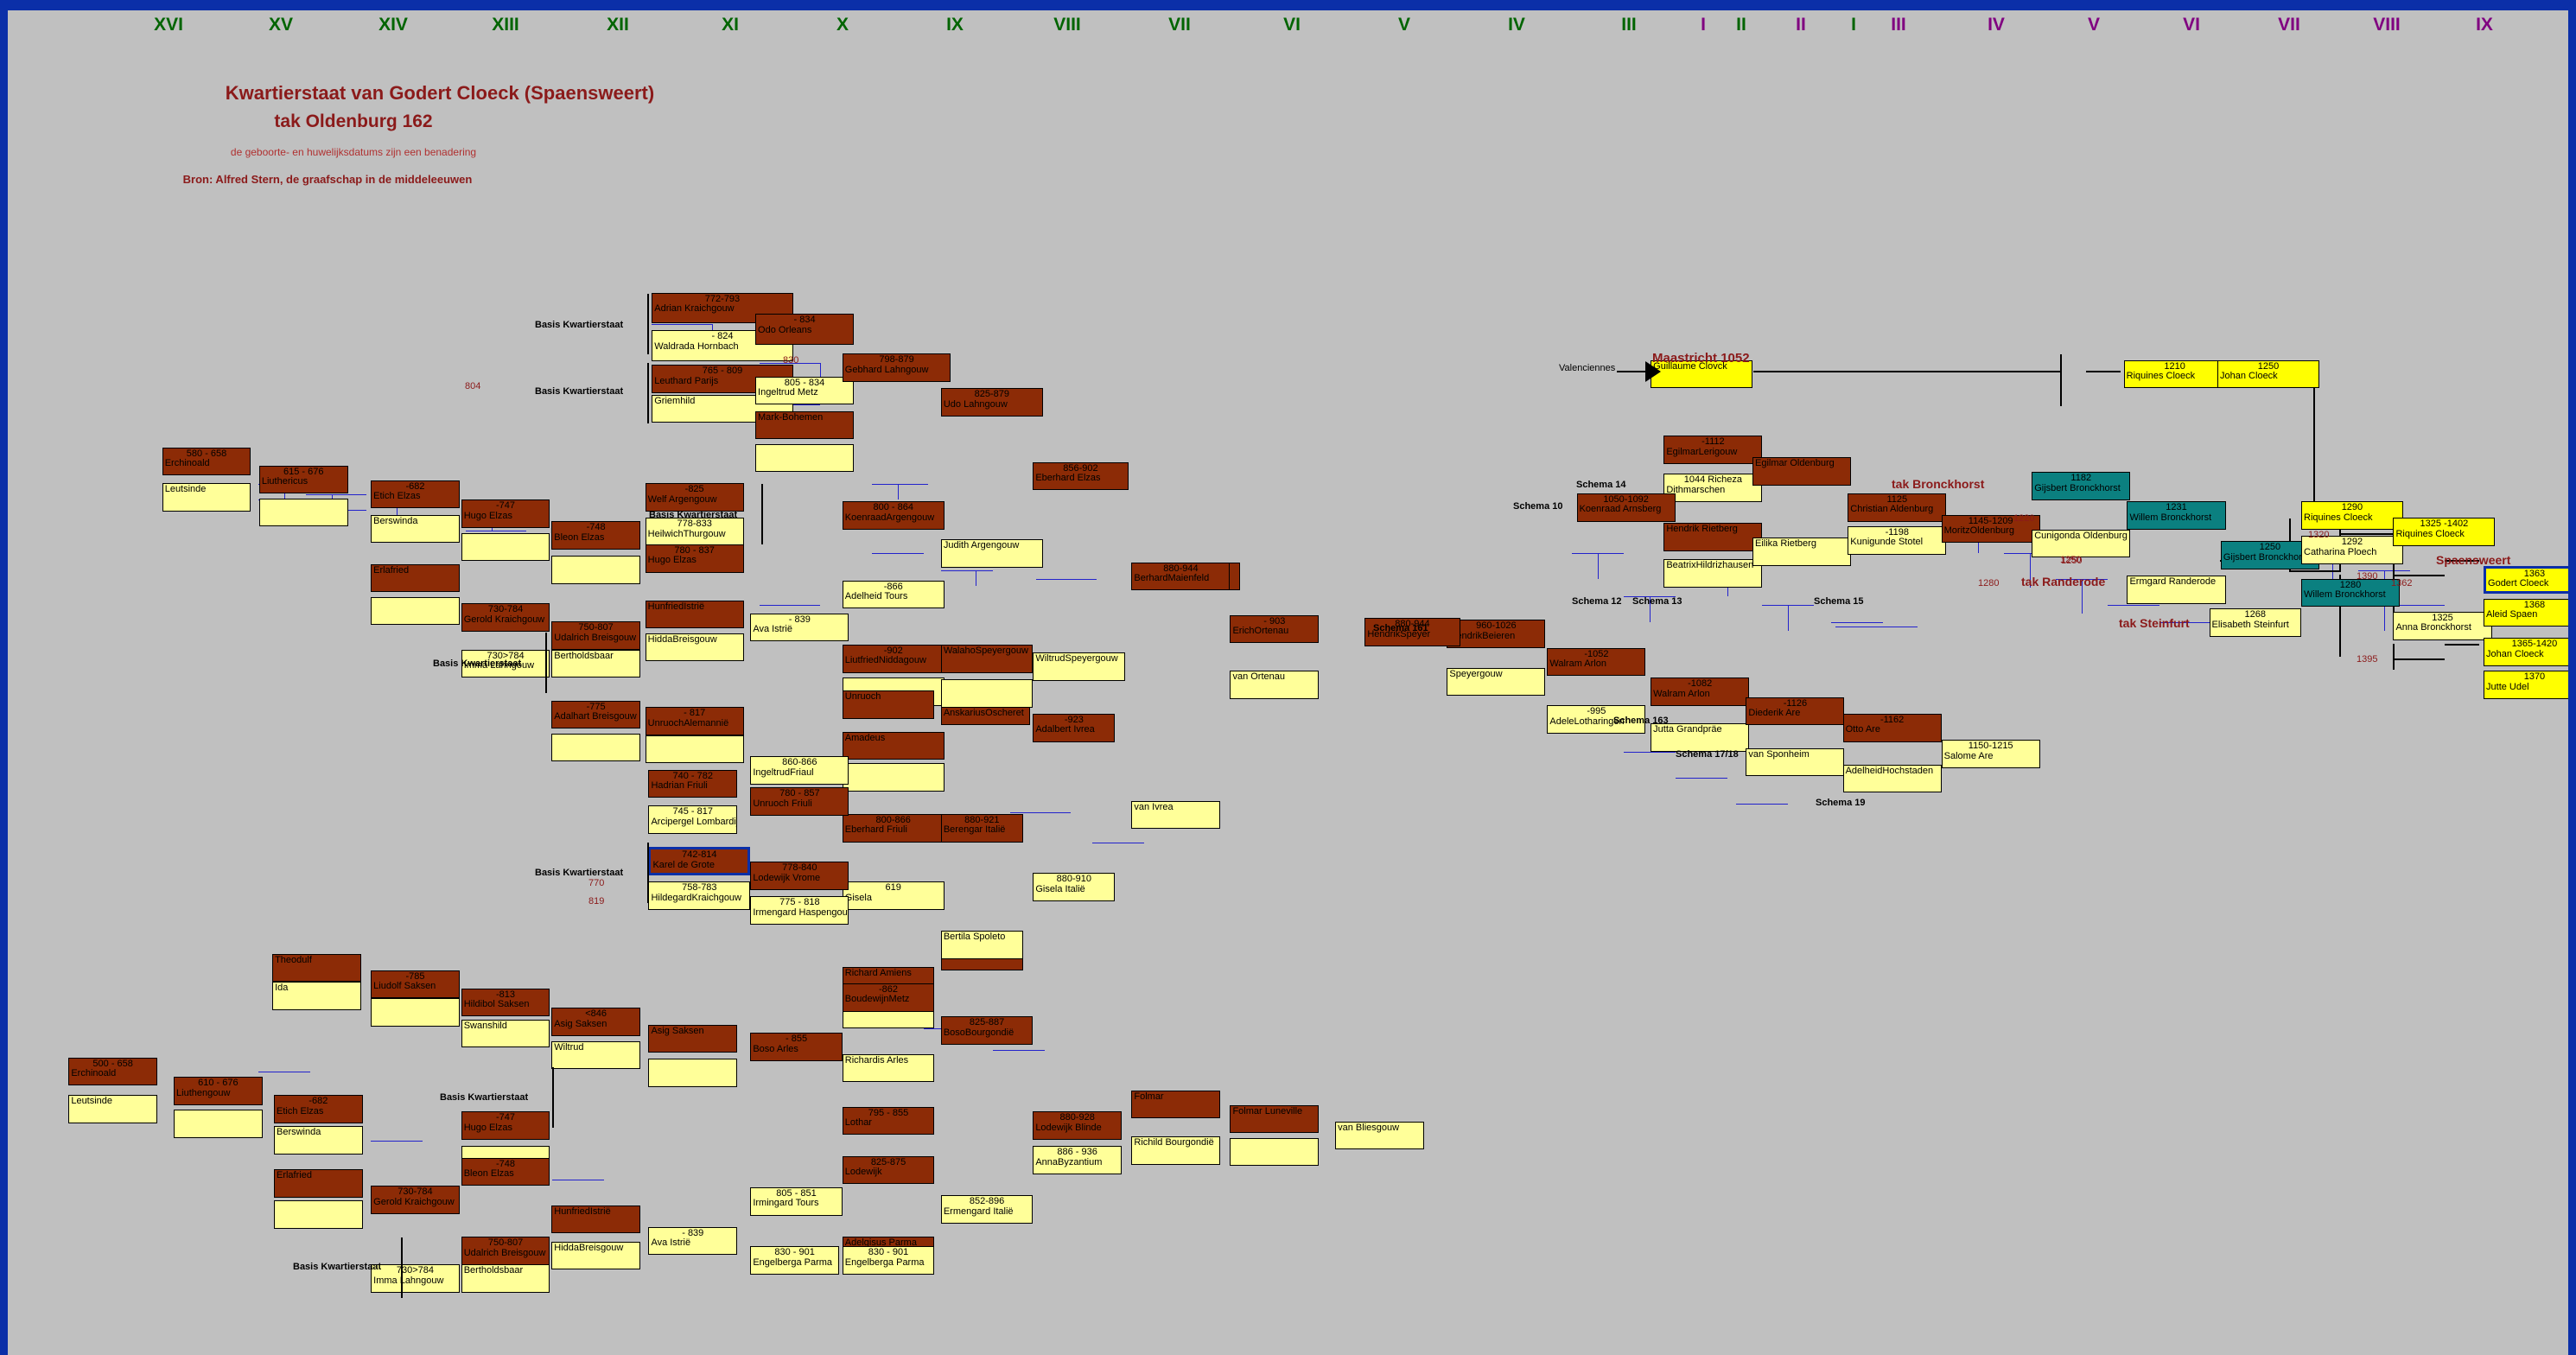 This screenshot has width=2576, height=1355. I want to click on person-box: Asig Saksen, so click(693, 1038).